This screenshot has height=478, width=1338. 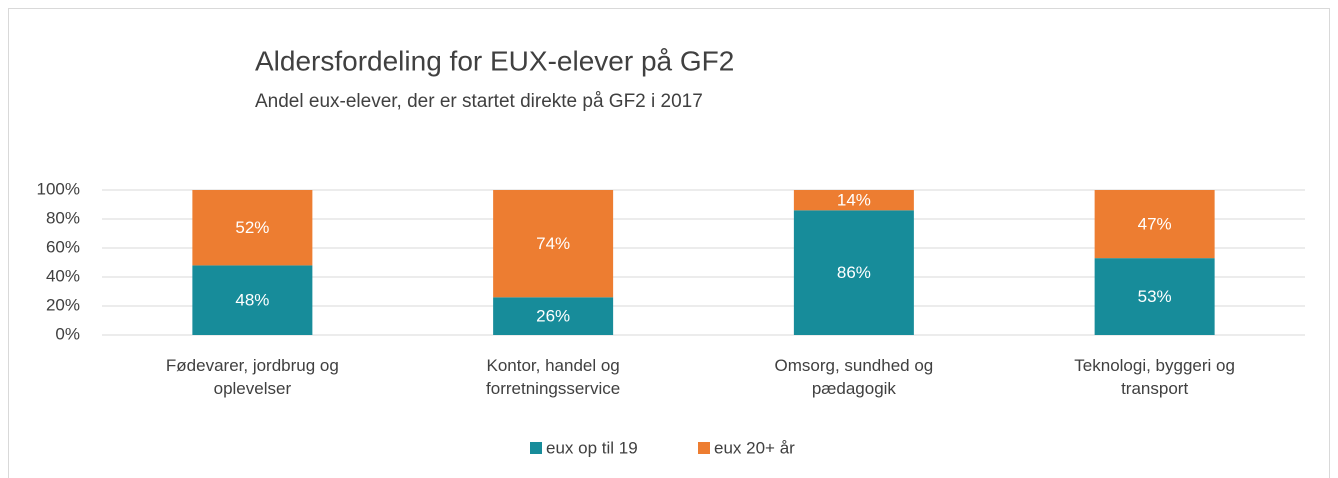 I want to click on data-label: 48%, so click(x=252, y=300).